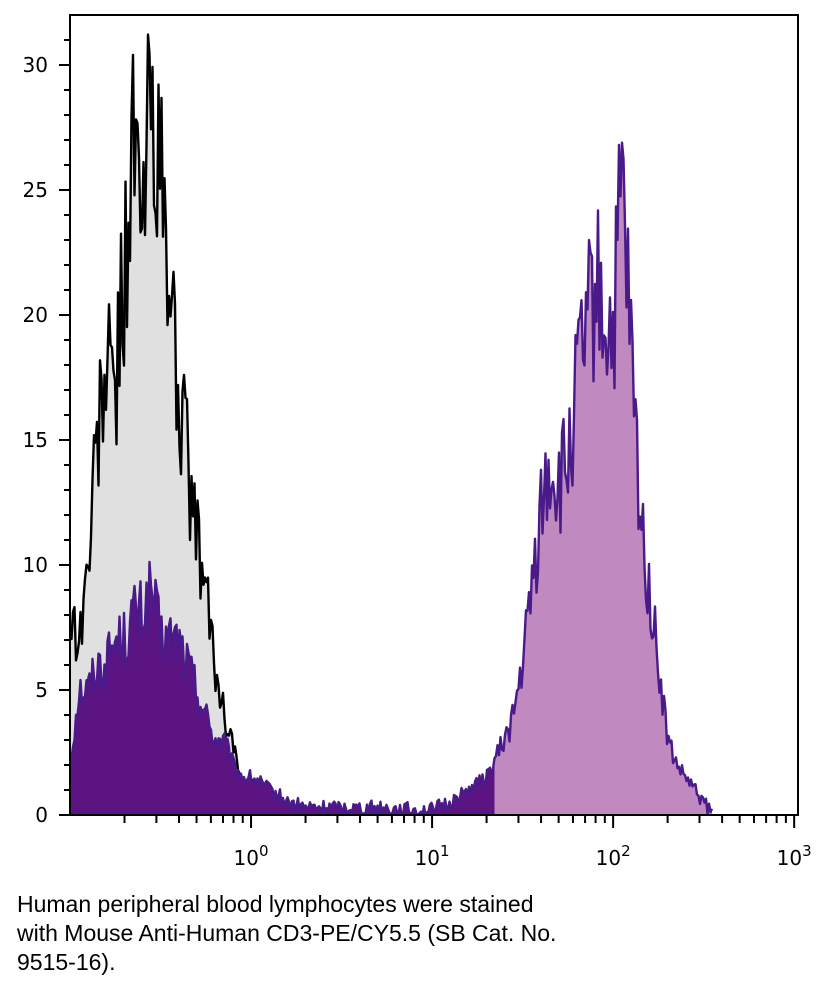 This screenshot has width=831, height=1001. I want to click on x-tick-label: 10¹, so click(432, 856).